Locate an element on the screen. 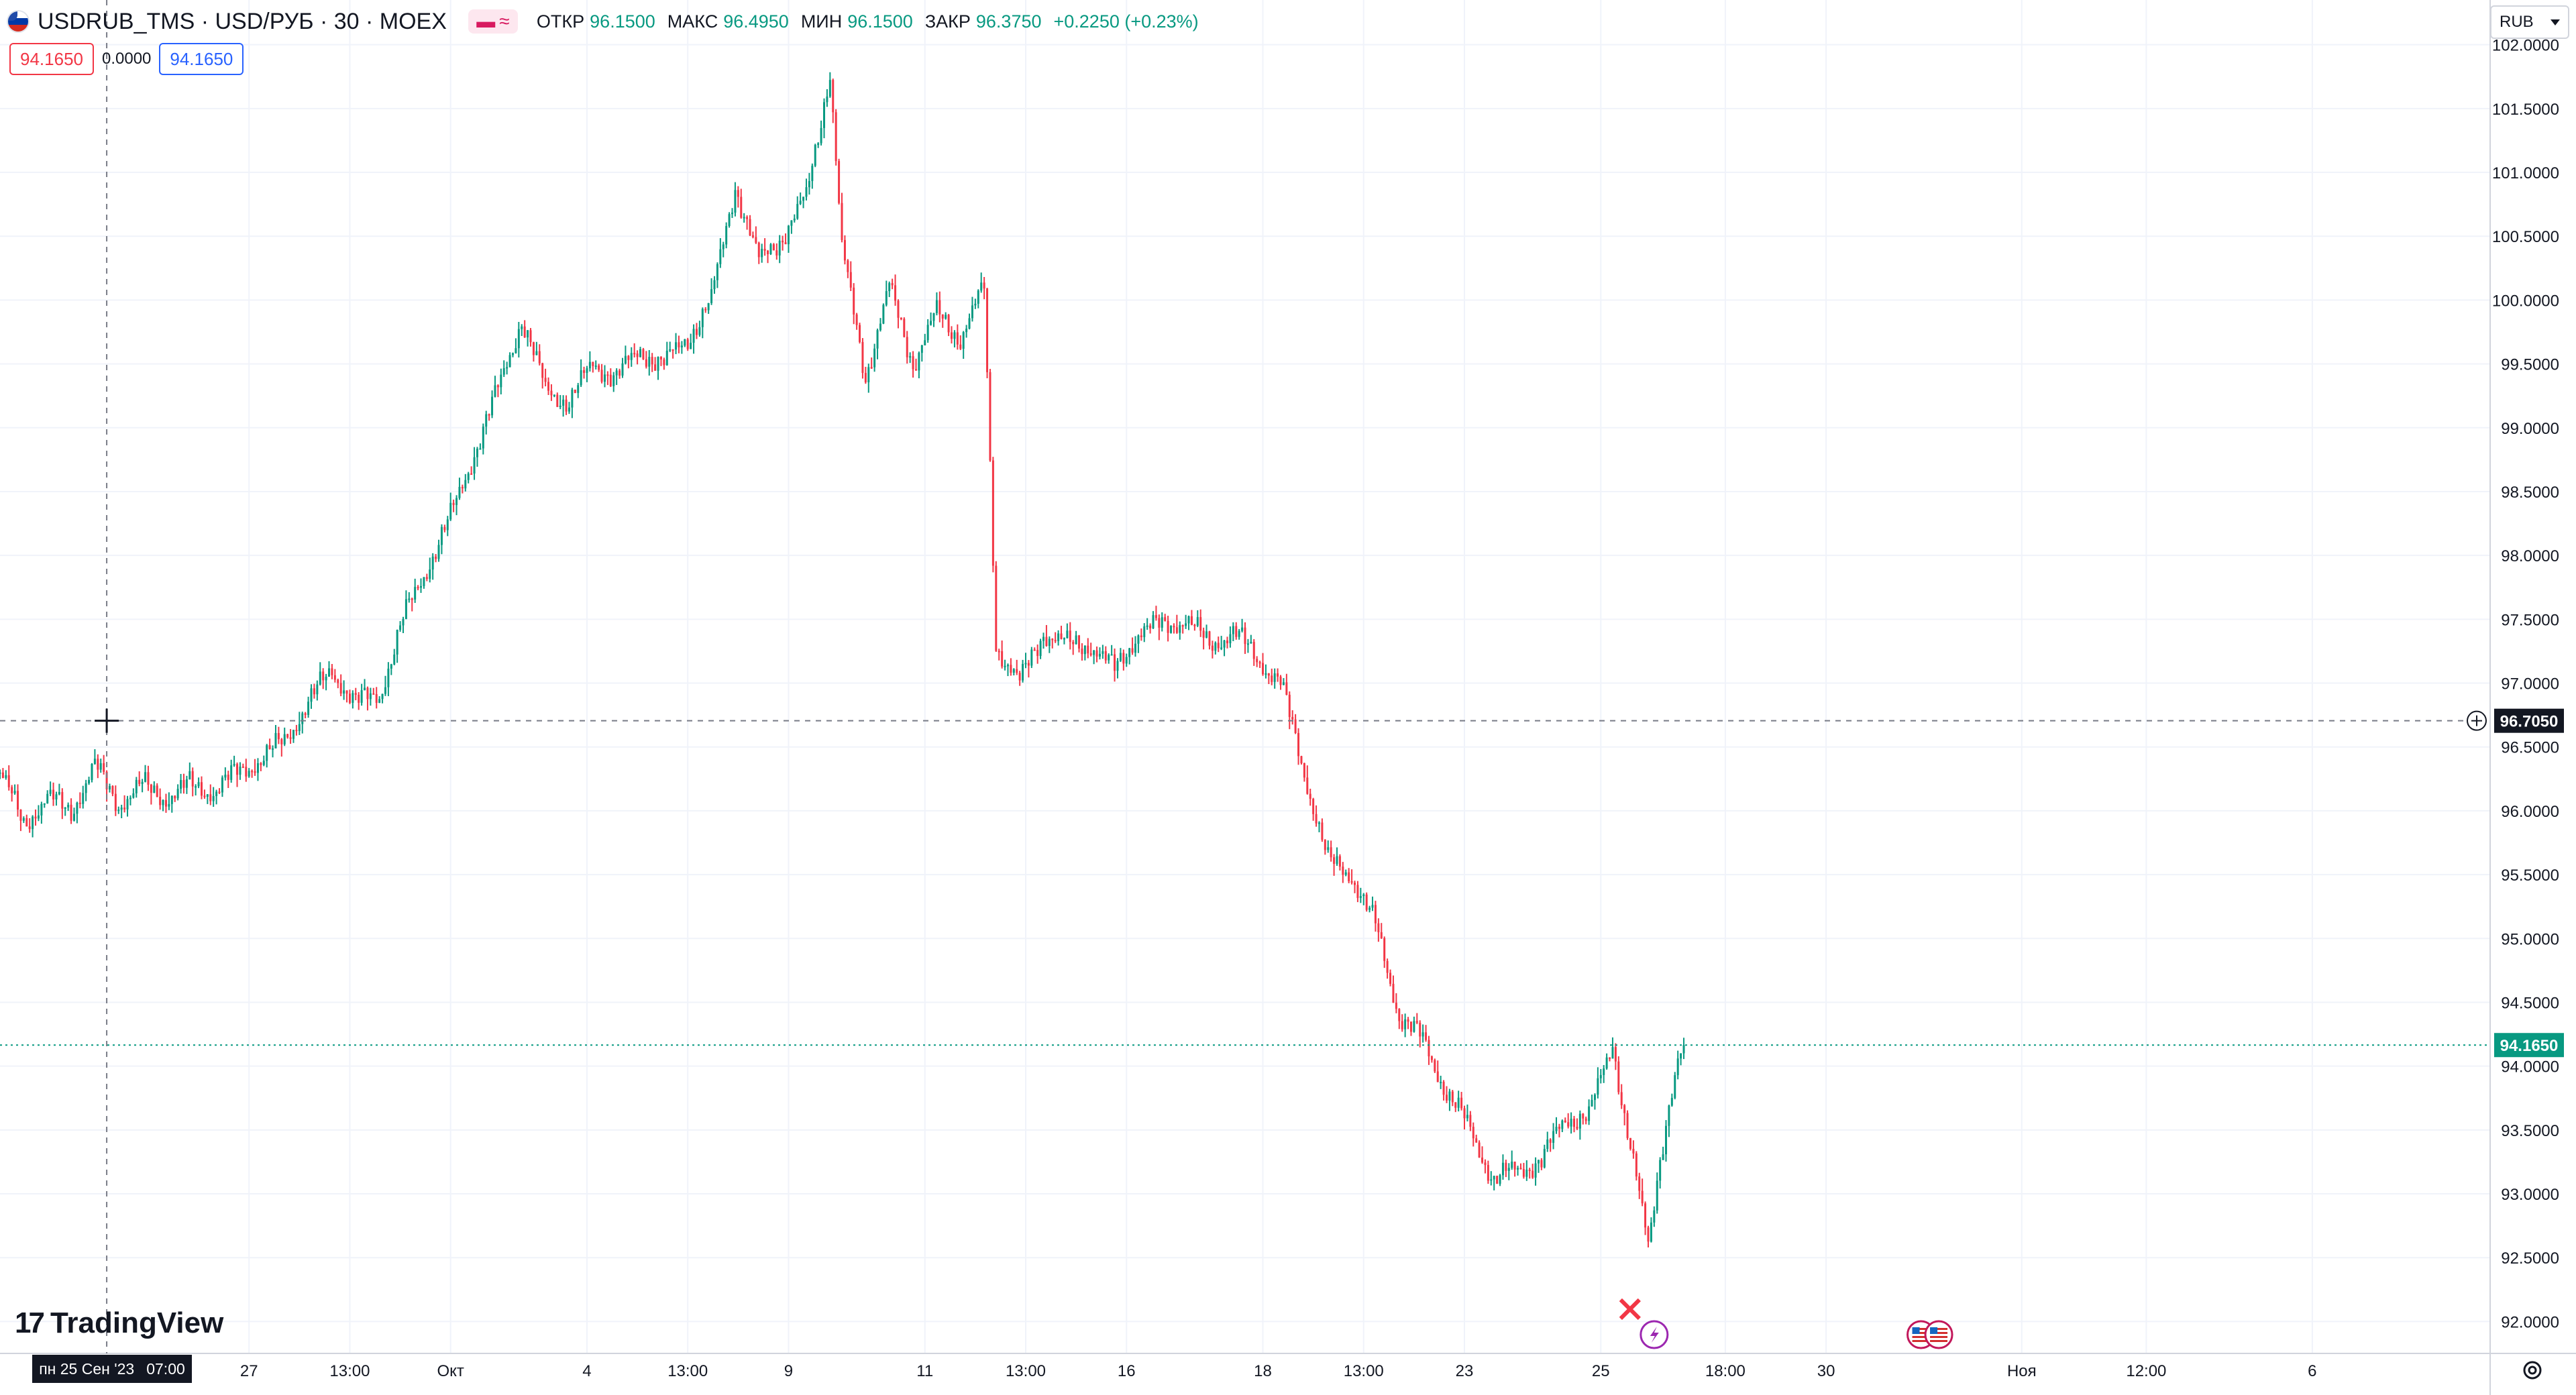  x-tick-label: 6 is located at coordinates (2312, 1371).